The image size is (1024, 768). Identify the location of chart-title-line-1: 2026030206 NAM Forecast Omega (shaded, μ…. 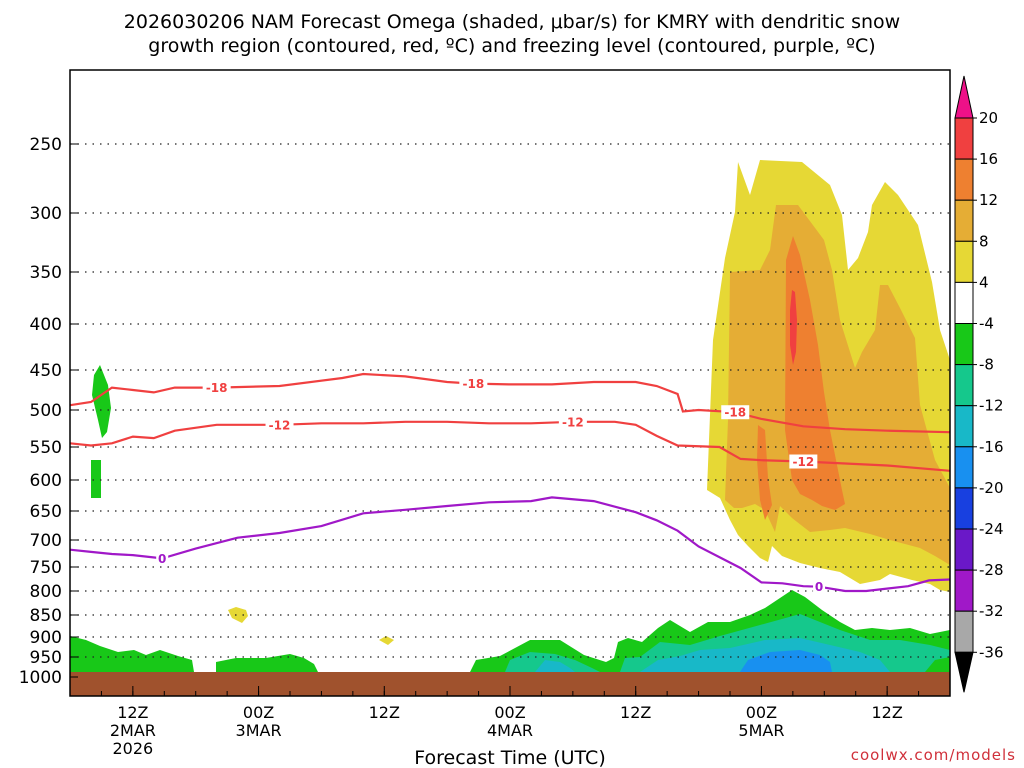
(512, 22).